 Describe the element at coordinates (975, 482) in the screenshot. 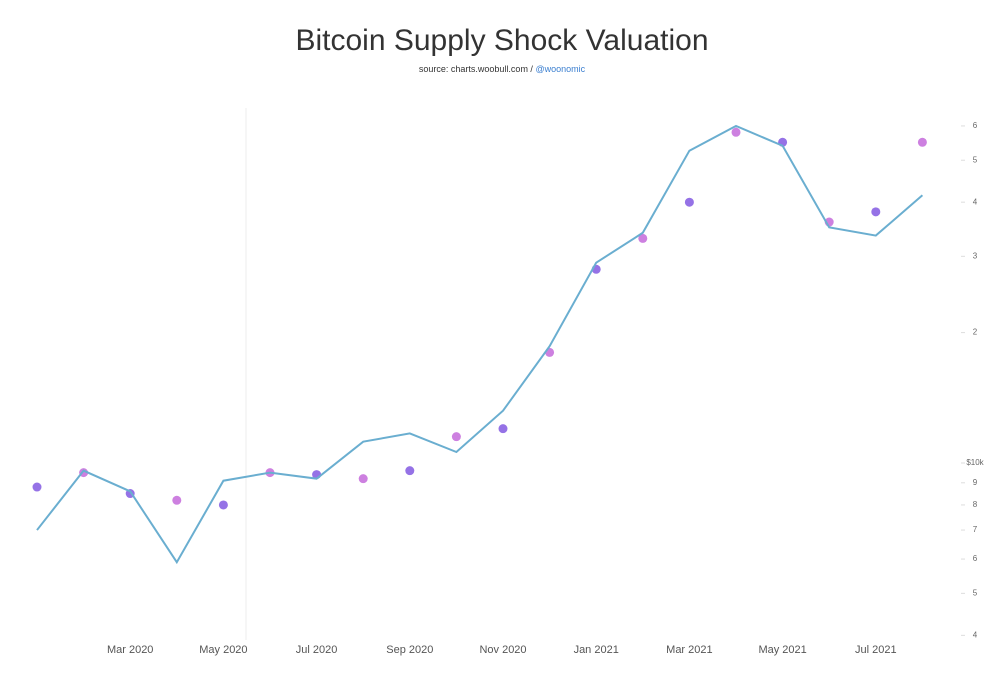

I see `y-tick-label: 9` at that location.